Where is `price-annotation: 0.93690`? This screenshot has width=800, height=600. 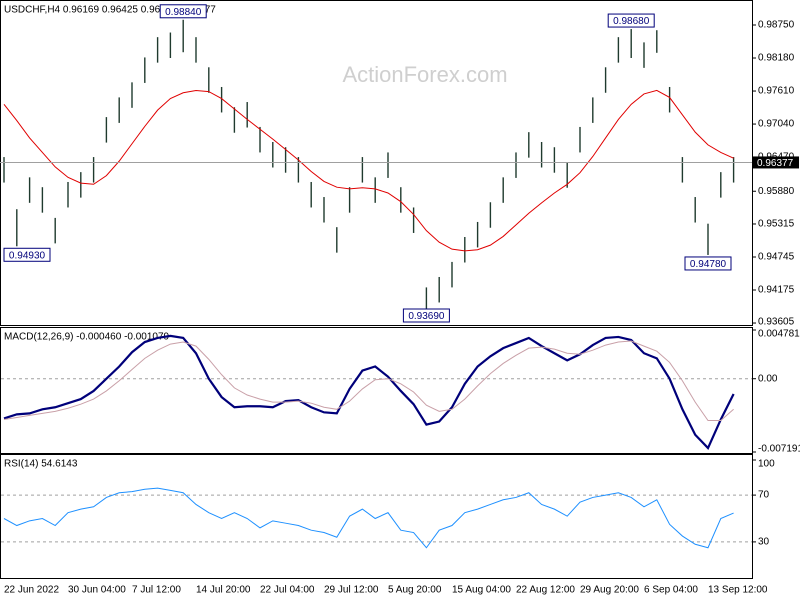
price-annotation: 0.93690 is located at coordinates (426, 316).